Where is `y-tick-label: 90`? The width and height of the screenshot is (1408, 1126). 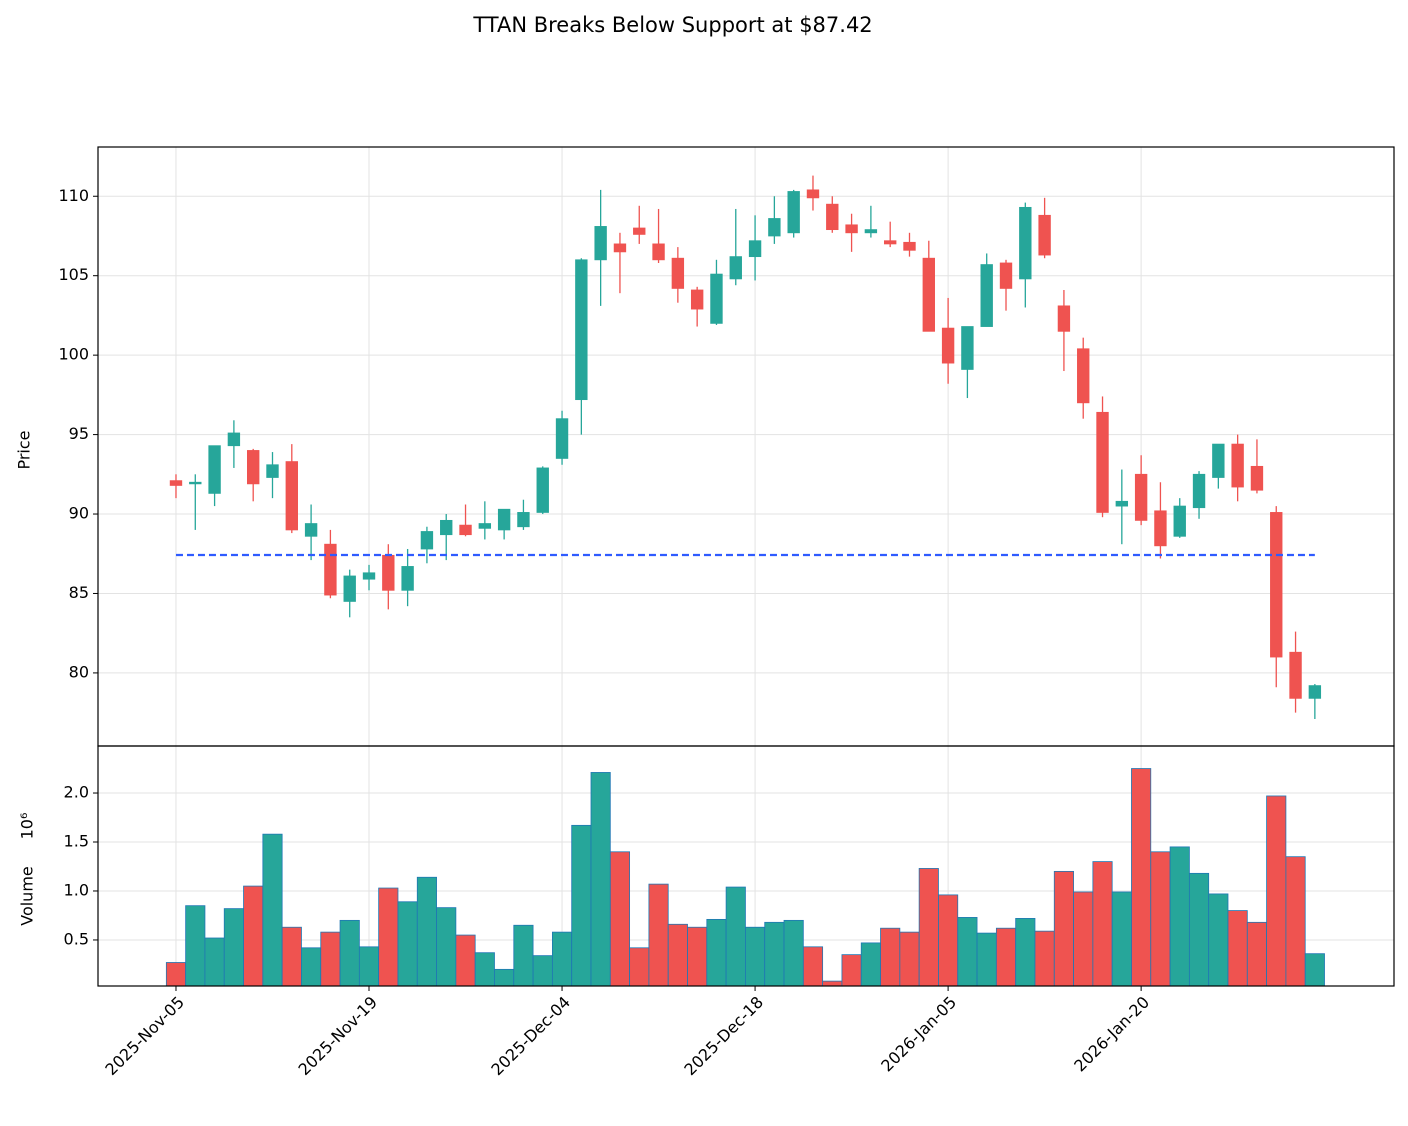
y-tick-label: 90 is located at coordinates (79, 513).